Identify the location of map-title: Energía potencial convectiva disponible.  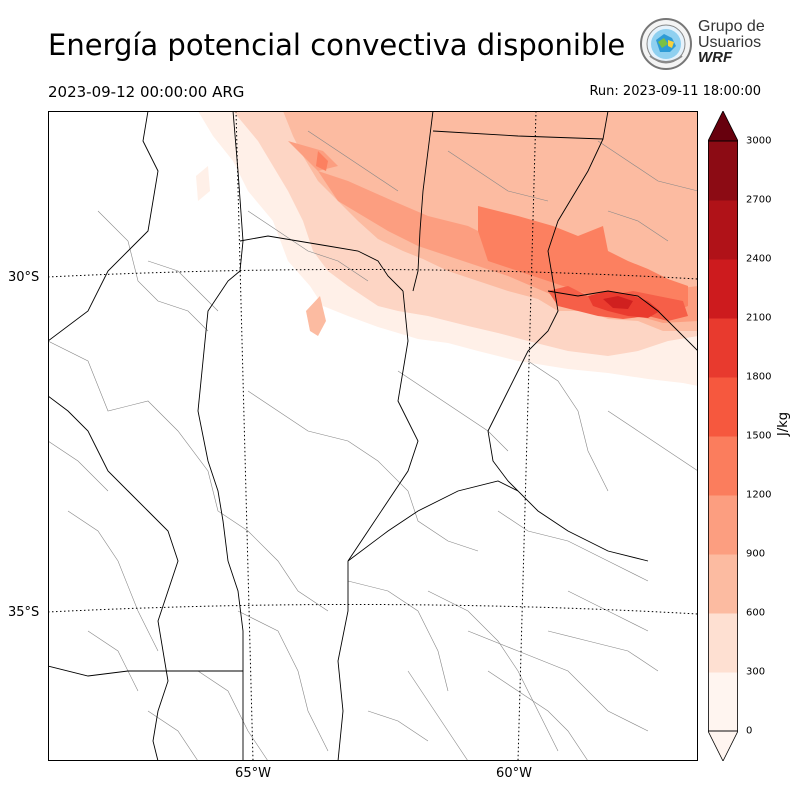
(337, 45).